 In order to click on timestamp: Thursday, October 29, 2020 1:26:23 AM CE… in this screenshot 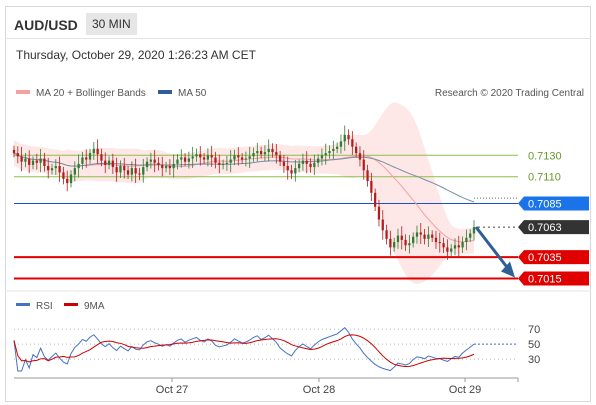, I will do `click(136, 55)`.